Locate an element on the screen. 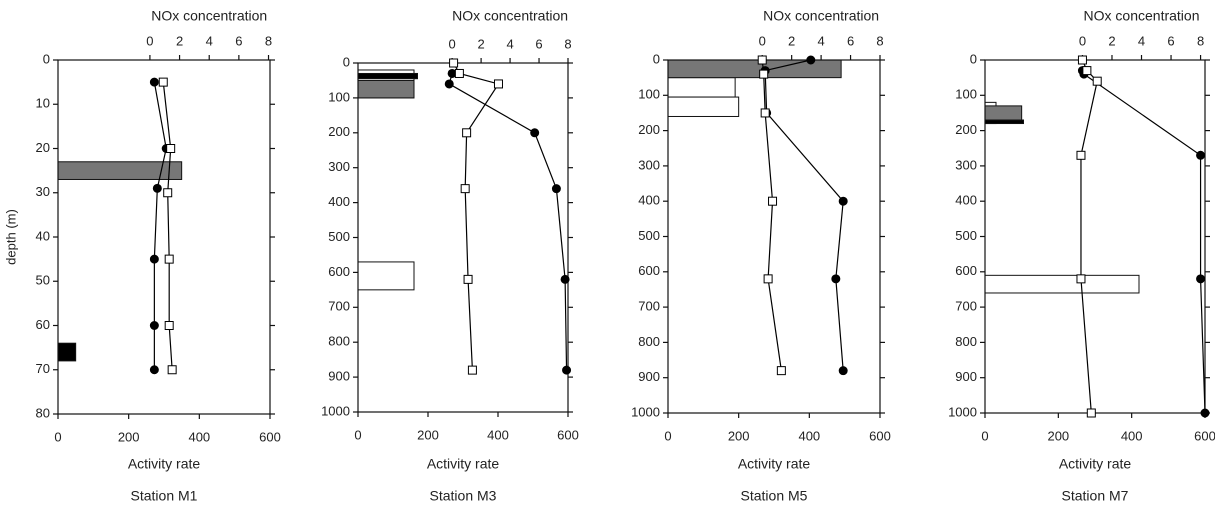  y-tick-label: 50 is located at coordinates (43, 280).